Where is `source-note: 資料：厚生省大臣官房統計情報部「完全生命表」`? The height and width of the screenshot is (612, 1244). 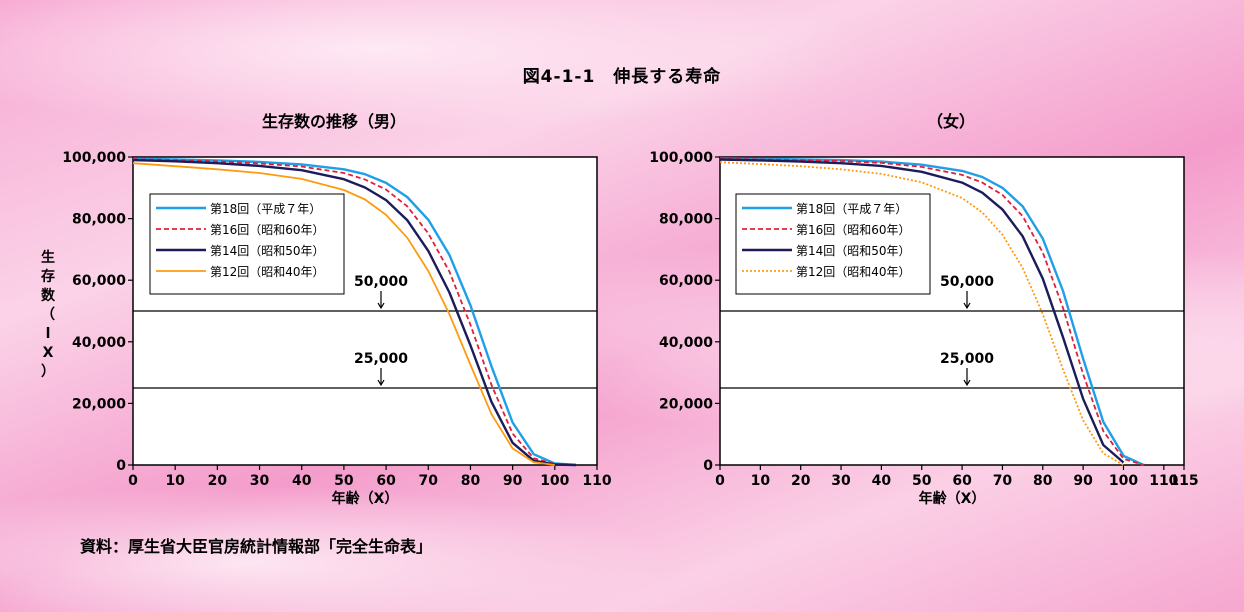
source-note: 資料：厚生省大臣官房統計情報部「完全生命表」 is located at coordinates (256, 546).